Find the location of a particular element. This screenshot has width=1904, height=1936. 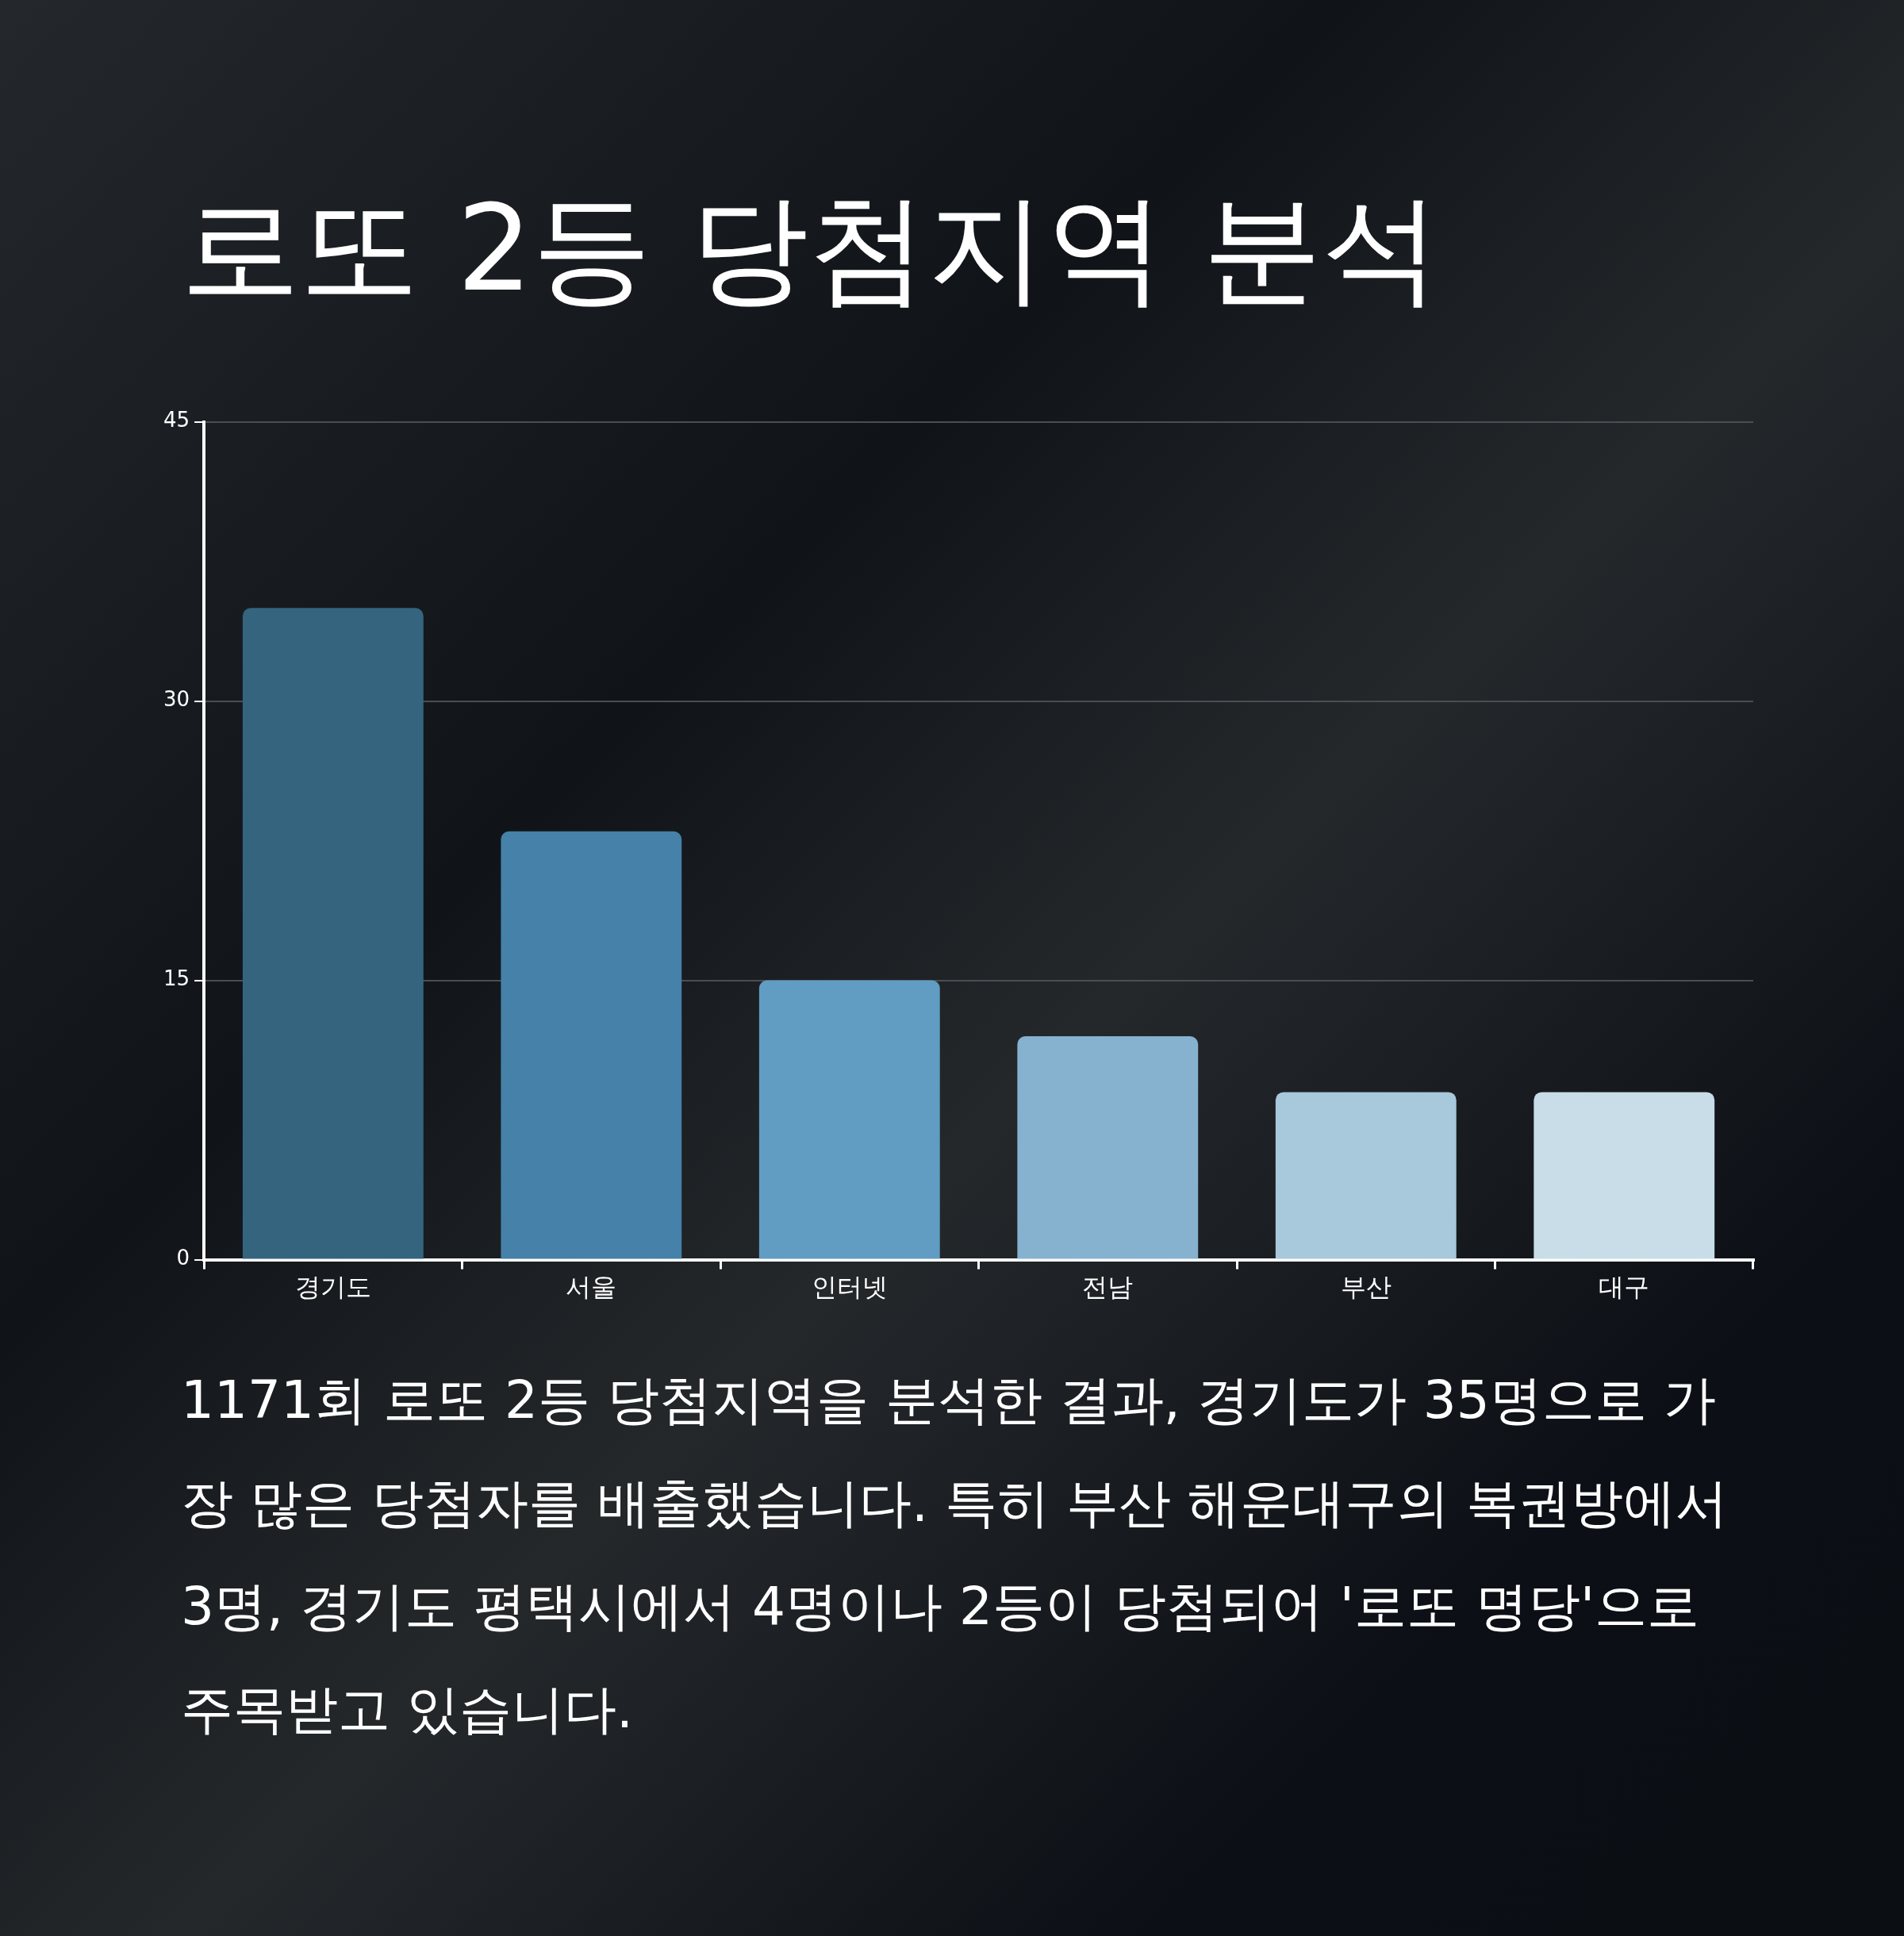

x-tick-label: 경기도 is located at coordinates (332, 1287).